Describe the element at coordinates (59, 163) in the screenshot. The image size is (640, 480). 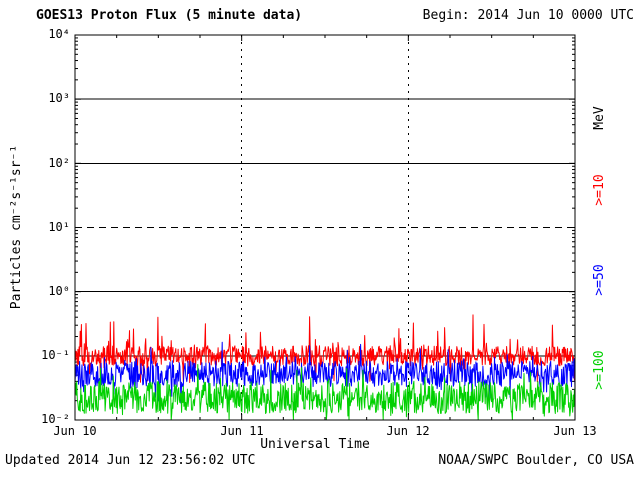
I see `y-tick-1e2: 10²` at that location.